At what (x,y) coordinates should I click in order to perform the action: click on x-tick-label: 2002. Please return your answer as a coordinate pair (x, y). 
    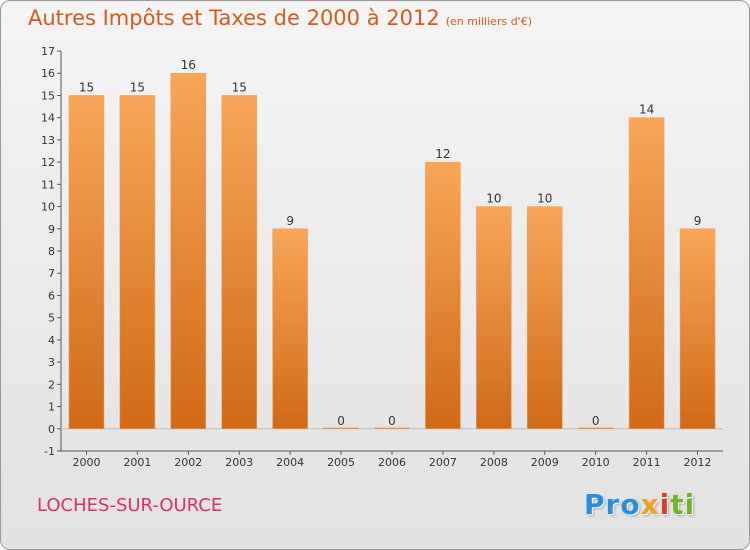
    Looking at the image, I should click on (188, 462).